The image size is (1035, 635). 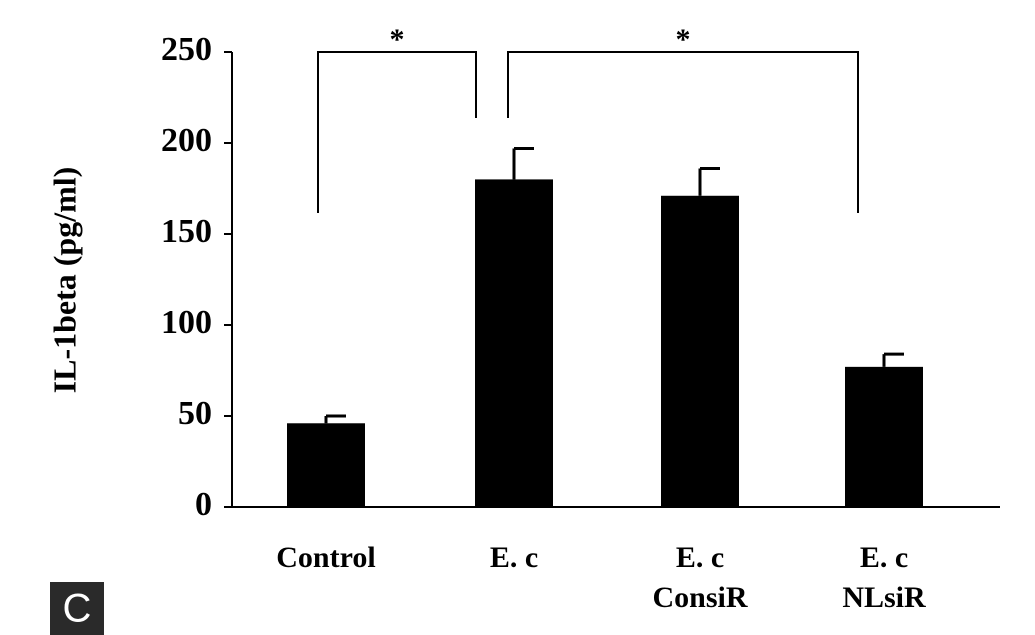 I want to click on y-tick-label: 100, so click(x=186, y=322).